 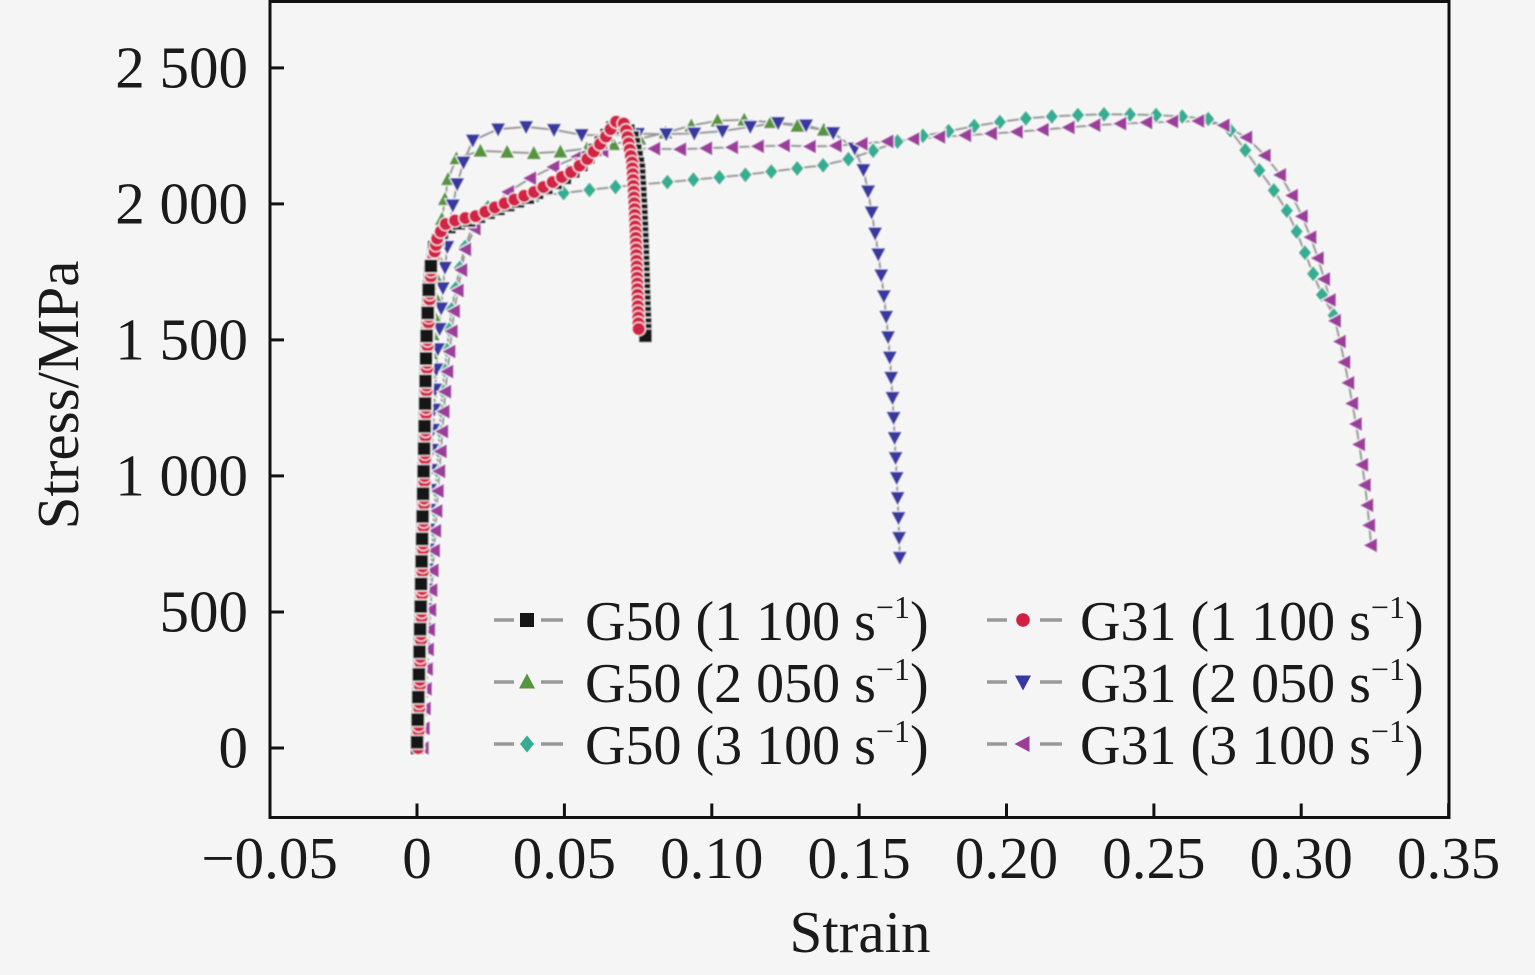 I want to click on svg-text: 2 500, so click(x=181, y=67).